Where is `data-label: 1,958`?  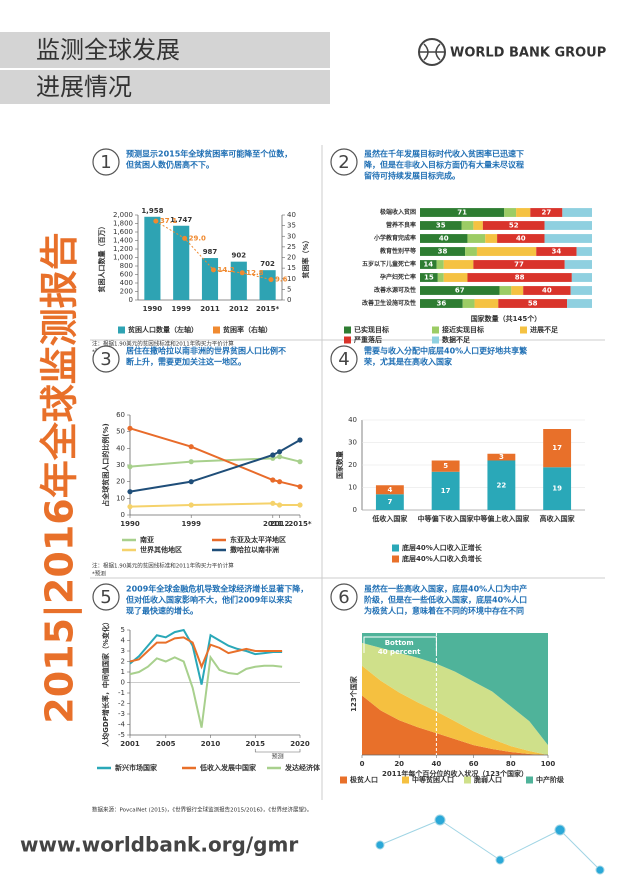 data-label: 1,958 is located at coordinates (152, 211).